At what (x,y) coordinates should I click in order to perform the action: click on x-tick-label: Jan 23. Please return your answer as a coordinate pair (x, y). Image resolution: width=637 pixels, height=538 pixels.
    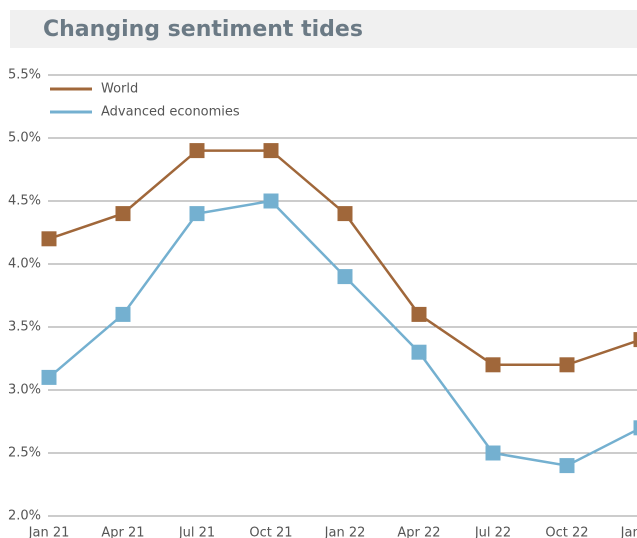
    Looking at the image, I should click on (628, 532).